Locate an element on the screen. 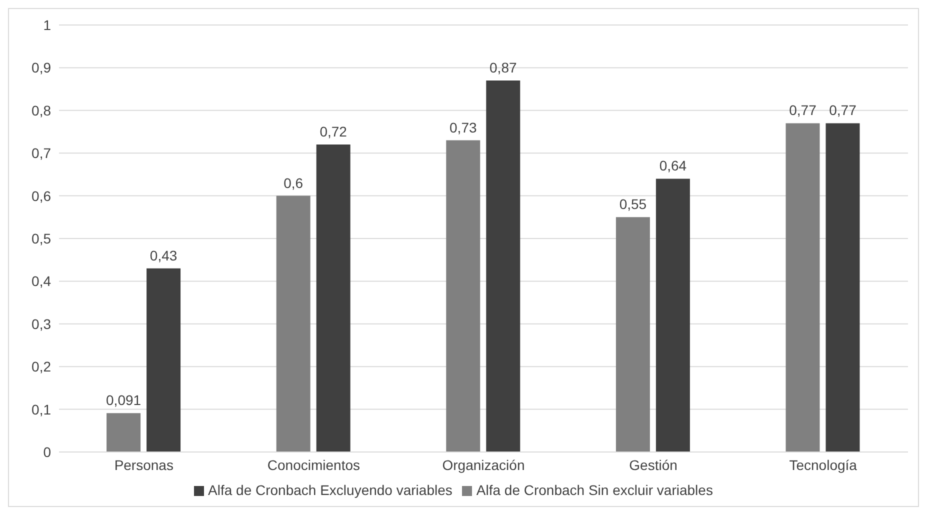 Image resolution: width=927 pixels, height=515 pixels. y-tick-label: 0,5 is located at coordinates (42, 238).